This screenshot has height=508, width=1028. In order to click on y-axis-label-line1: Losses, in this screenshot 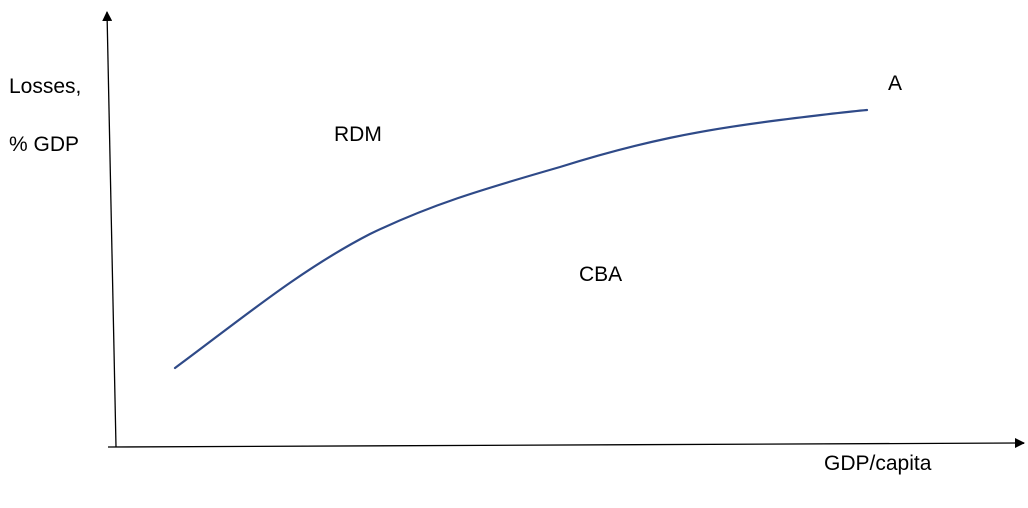, I will do `click(45, 86)`.